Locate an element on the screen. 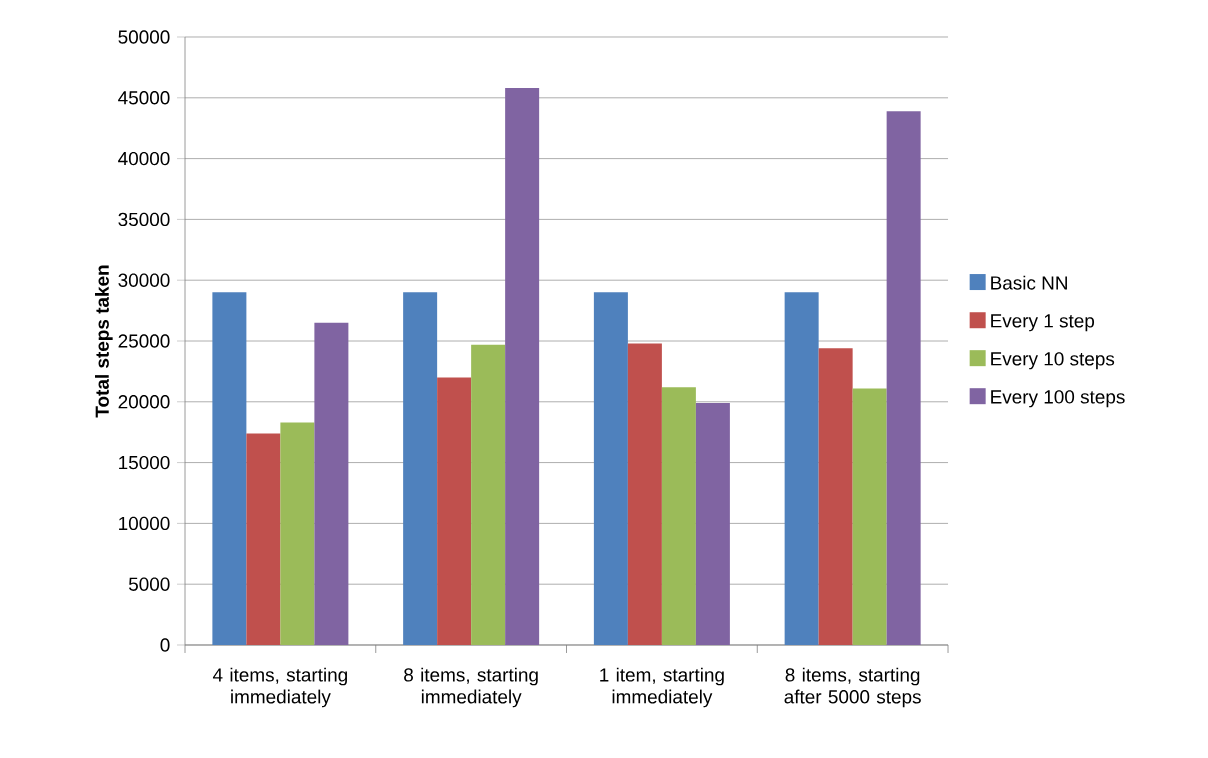 The height and width of the screenshot is (758, 1208). x-tick-label: 8 items, starting after 5000 steps is located at coordinates (852, 687).